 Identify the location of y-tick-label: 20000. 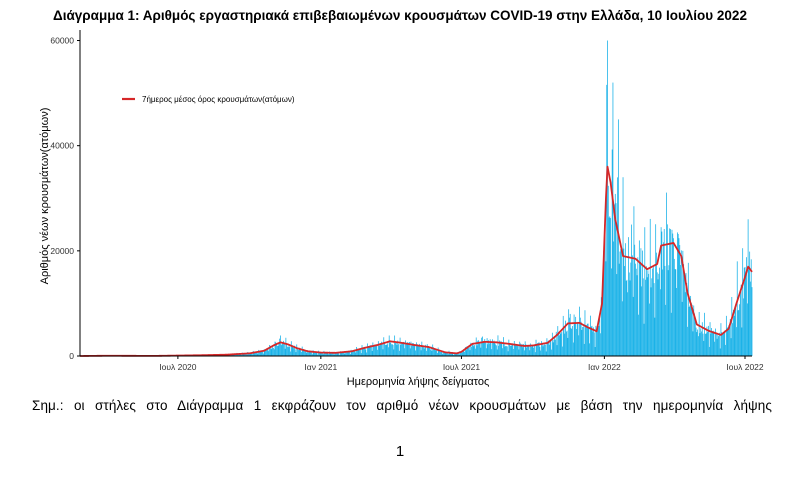
(62, 251).